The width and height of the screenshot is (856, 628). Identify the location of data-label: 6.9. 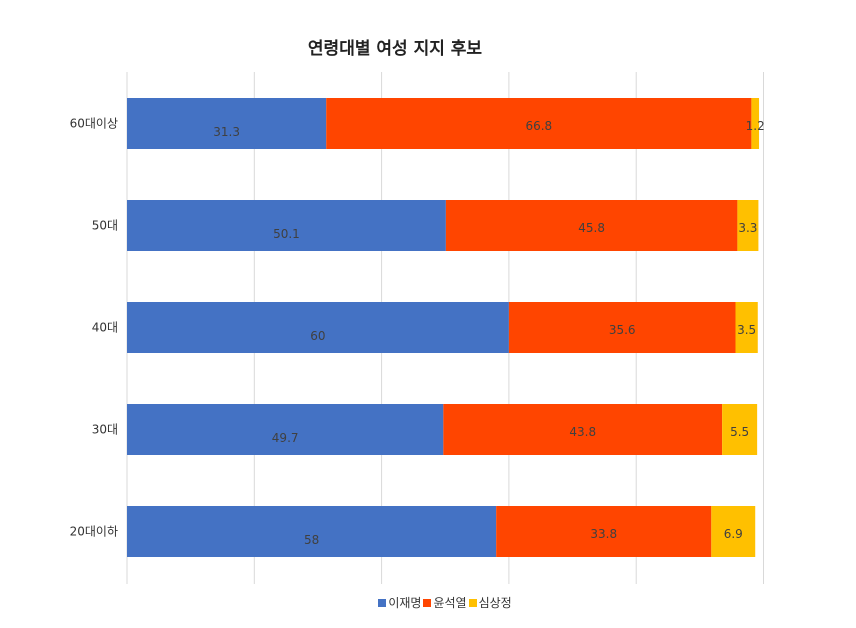
(733, 534).